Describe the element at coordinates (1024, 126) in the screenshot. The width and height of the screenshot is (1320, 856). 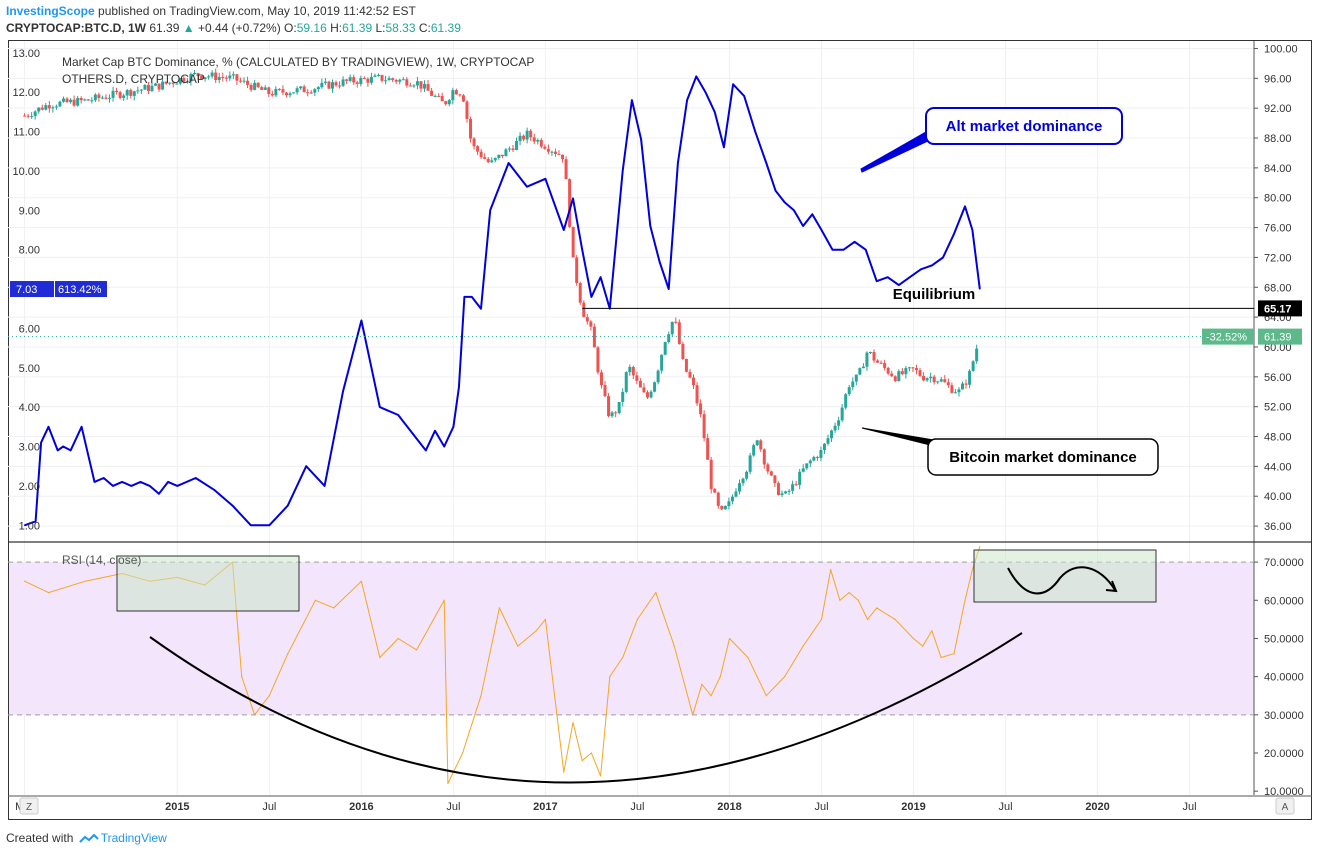
I see `alt-callout-text: Alt market dominance` at that location.